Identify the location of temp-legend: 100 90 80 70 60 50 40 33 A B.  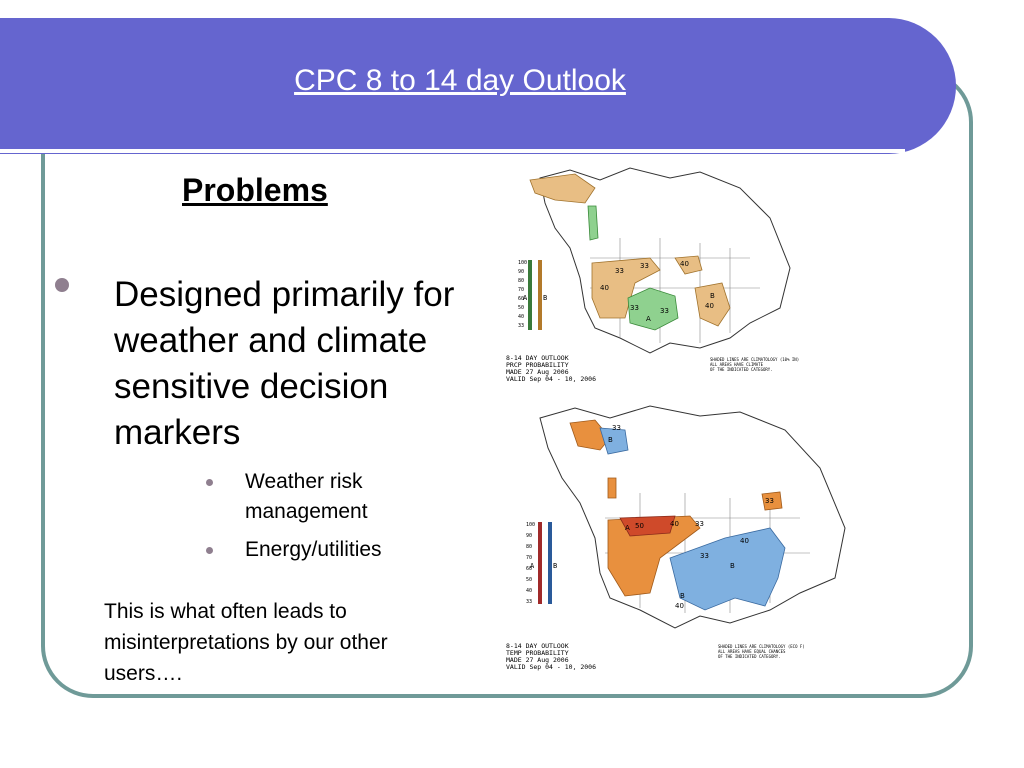
(541, 563).